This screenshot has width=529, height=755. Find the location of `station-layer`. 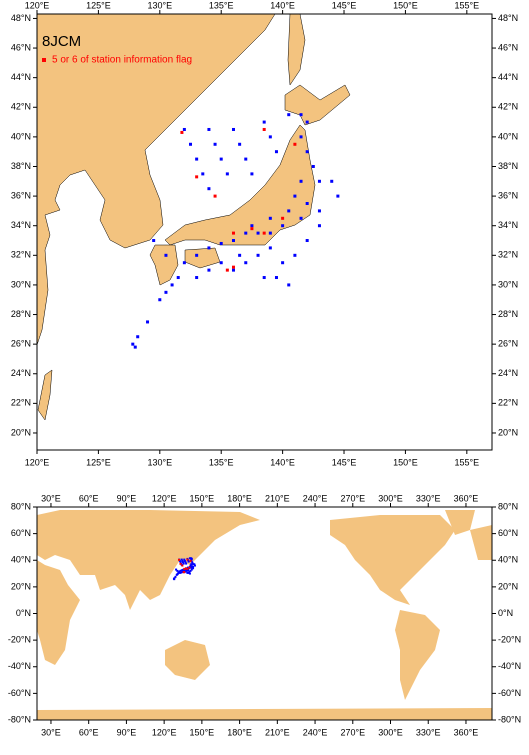

station-layer is located at coordinates (184, 569).